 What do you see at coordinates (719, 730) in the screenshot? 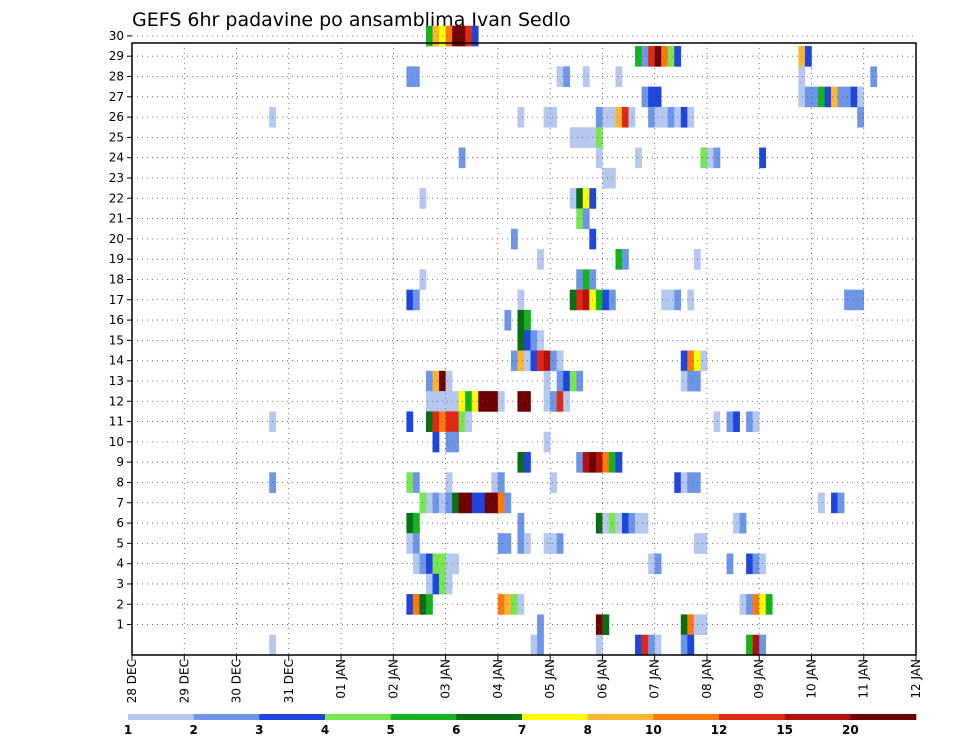
I see `colorbar-label: 12` at bounding box center [719, 730].